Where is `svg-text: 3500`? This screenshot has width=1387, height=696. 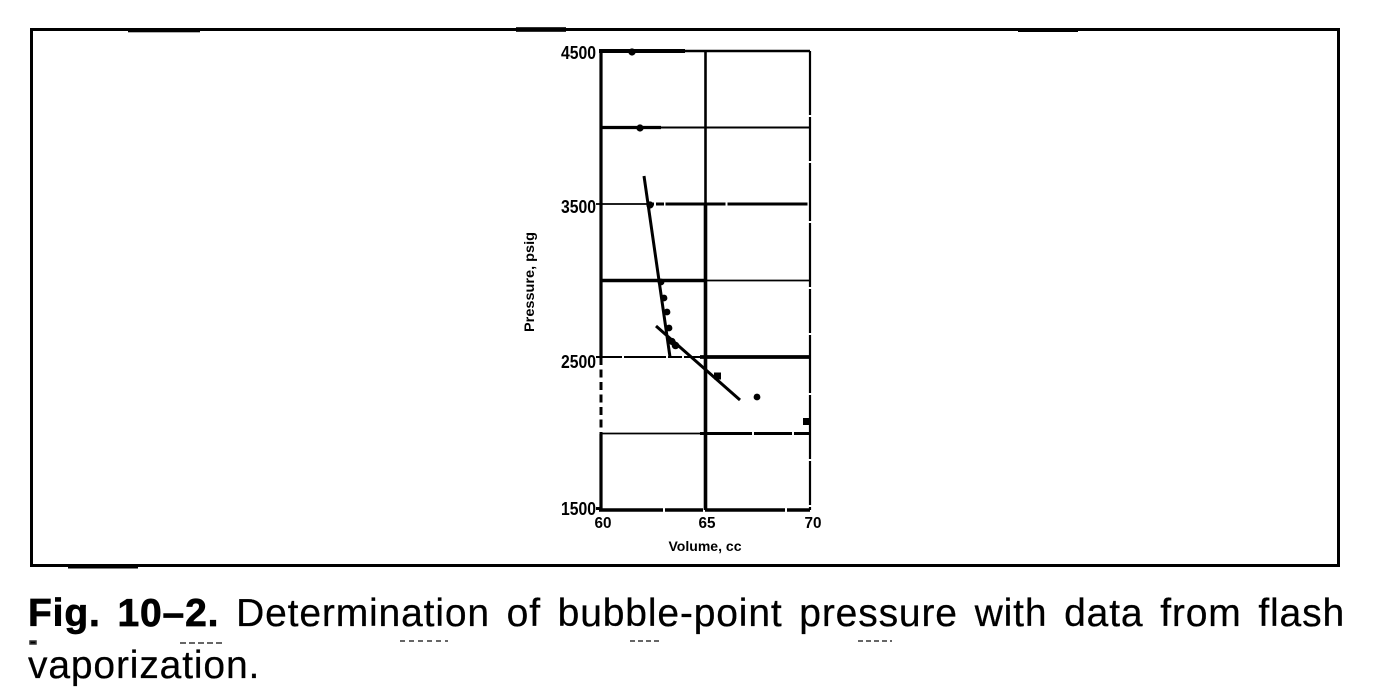 svg-text: 3500 is located at coordinates (578, 207).